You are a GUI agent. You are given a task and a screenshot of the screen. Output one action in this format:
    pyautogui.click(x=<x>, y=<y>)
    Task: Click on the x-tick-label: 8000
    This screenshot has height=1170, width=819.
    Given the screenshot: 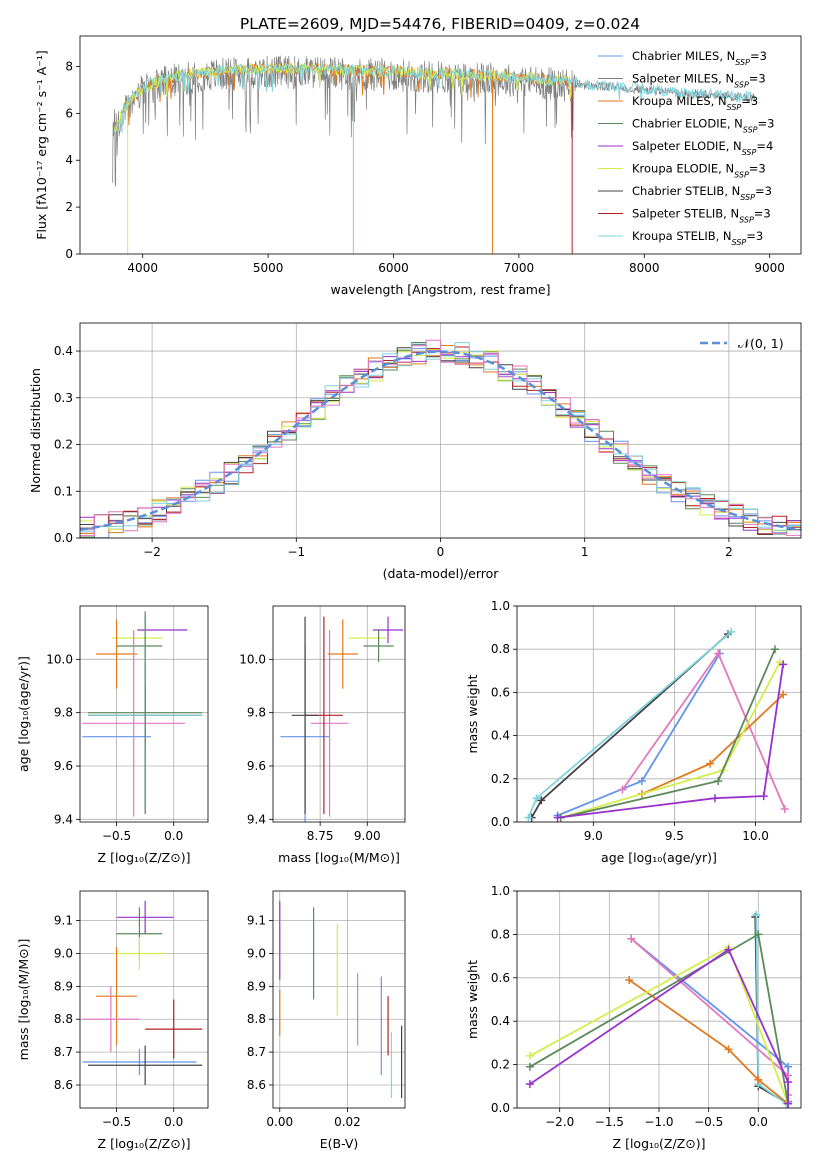 What is the action you would take?
    pyautogui.click(x=644, y=268)
    